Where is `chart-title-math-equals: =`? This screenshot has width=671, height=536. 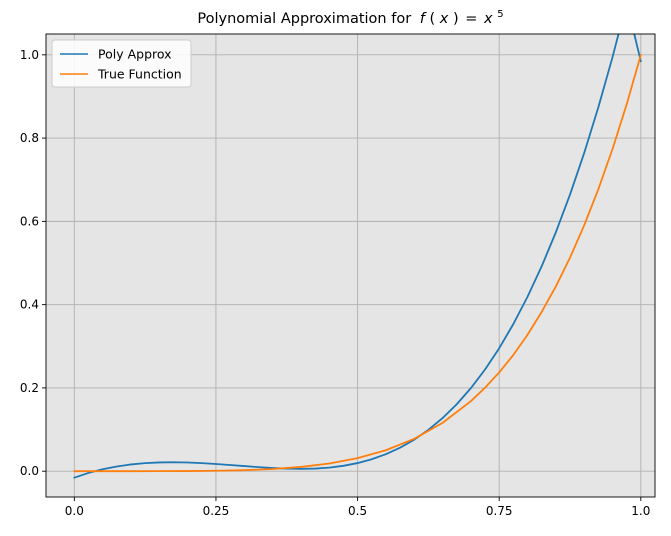 chart-title-math-equals: = is located at coordinates (471, 19).